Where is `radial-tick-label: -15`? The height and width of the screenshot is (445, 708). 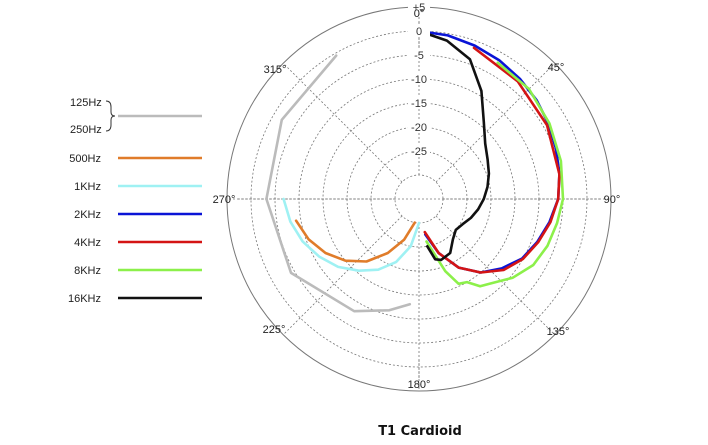 radial-tick-label: -15 is located at coordinates (419, 104).